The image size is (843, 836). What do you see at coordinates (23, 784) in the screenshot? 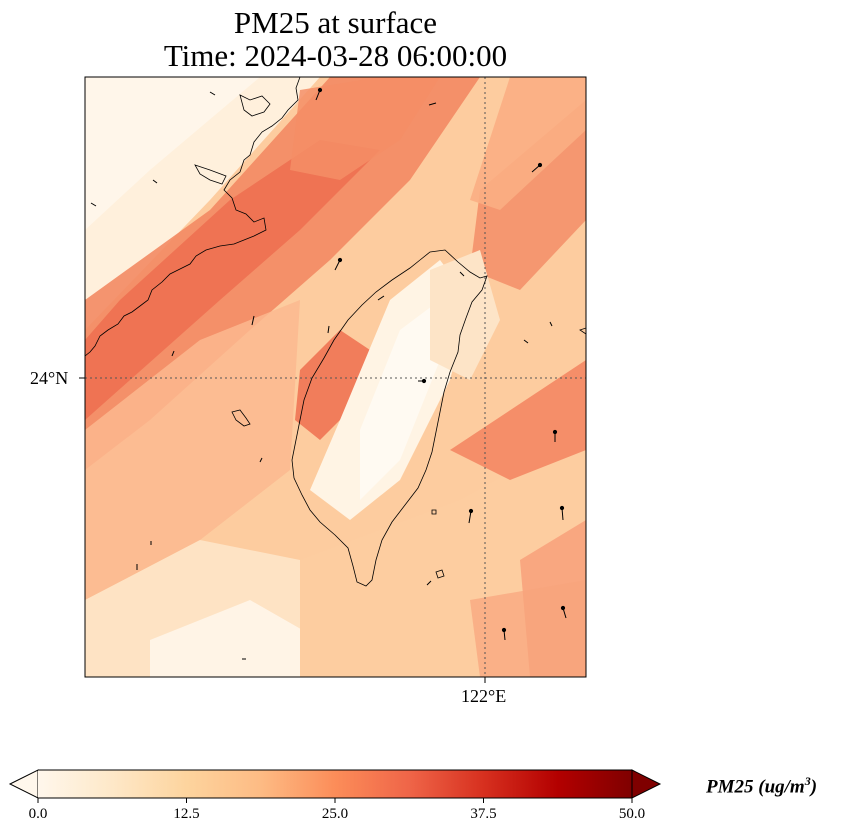
I see `colorbar-min-extend` at bounding box center [23, 784].